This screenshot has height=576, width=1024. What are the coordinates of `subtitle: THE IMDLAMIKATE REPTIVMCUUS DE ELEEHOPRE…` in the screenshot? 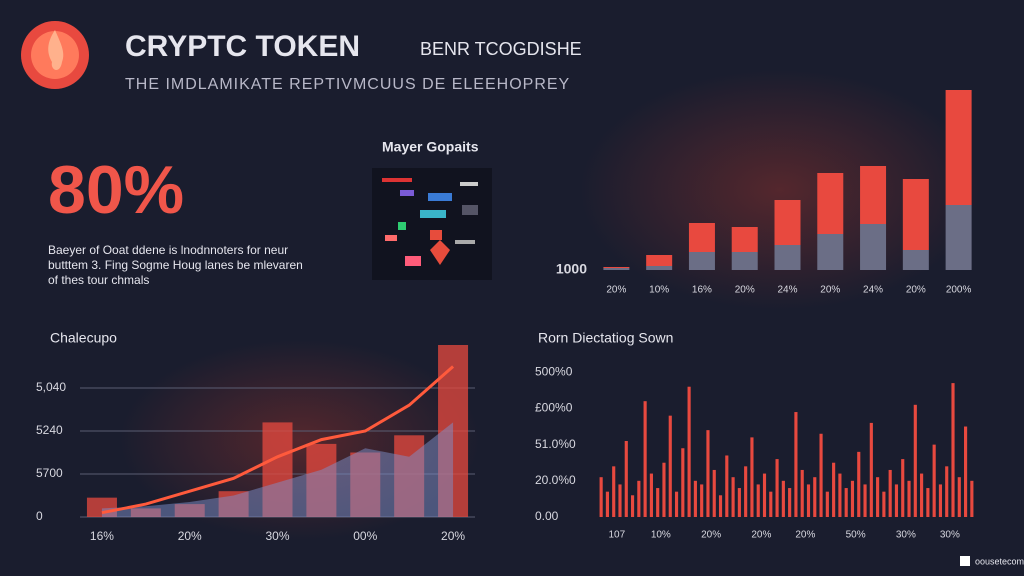 It's located at (347, 84).